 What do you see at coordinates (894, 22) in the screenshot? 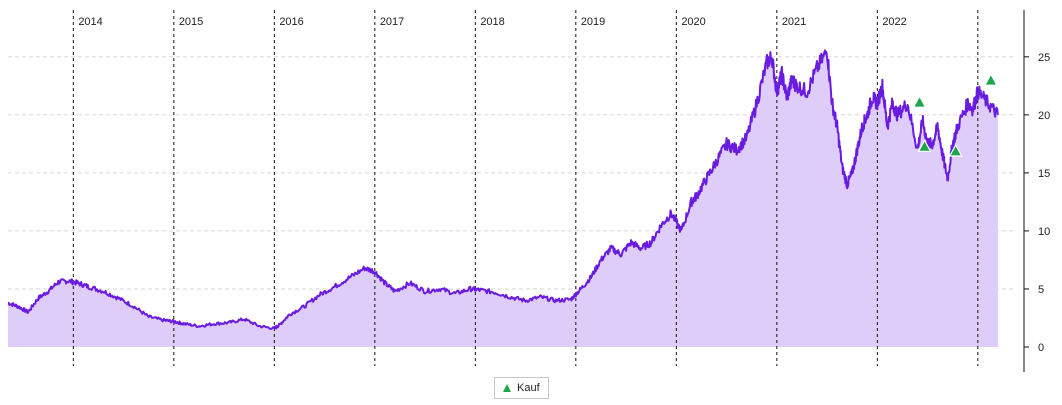
I see `x-tick-label: 2022` at bounding box center [894, 22].